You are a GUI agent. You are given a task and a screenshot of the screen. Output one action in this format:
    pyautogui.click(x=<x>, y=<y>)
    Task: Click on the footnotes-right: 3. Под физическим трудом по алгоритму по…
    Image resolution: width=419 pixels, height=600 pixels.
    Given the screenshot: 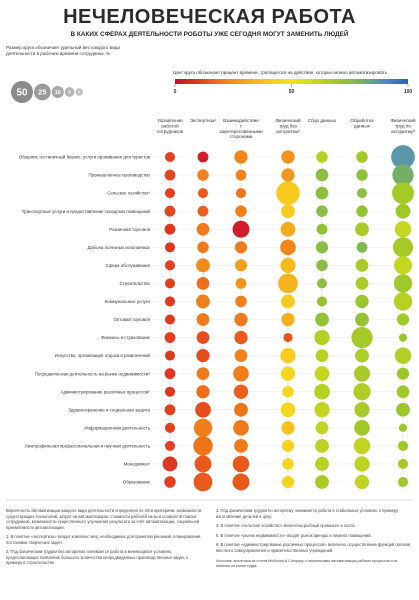 What is the action you would take?
    pyautogui.click(x=314, y=540)
    